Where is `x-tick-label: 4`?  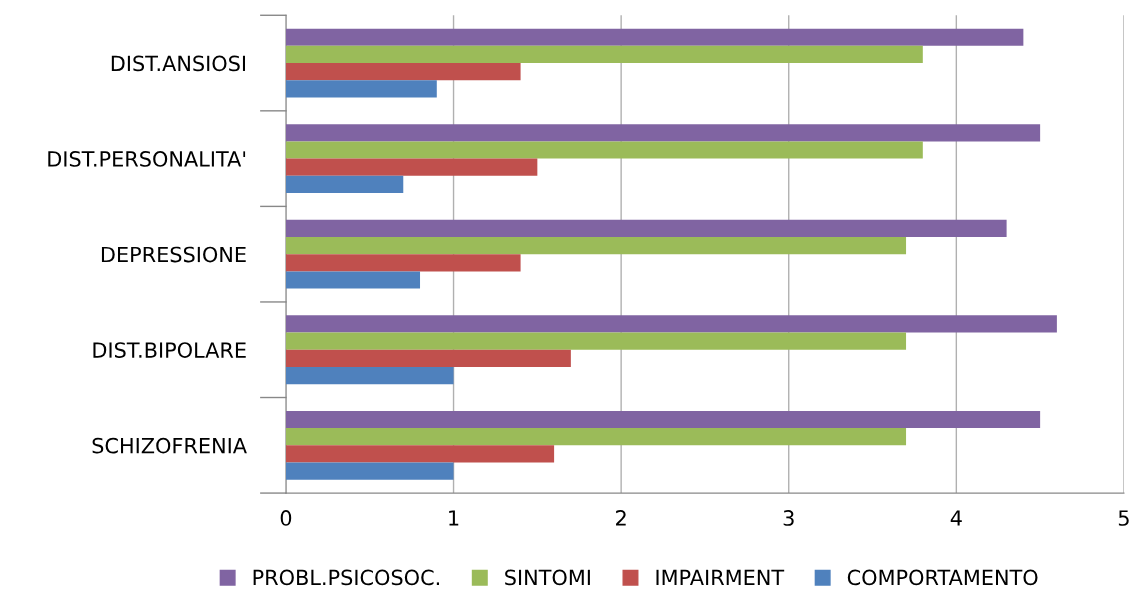 x-tick-label: 4 is located at coordinates (956, 518).